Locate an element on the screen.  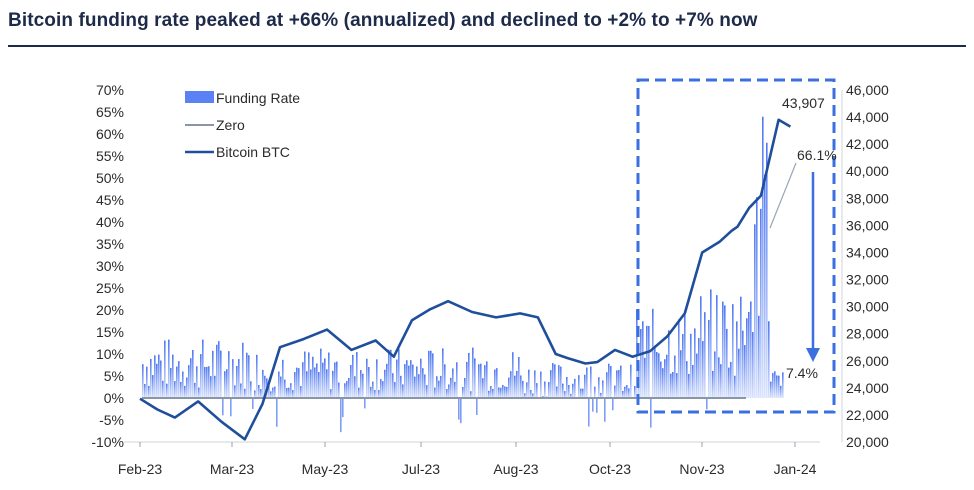
right-axis-tick-label: 30,000 is located at coordinates (867, 307).